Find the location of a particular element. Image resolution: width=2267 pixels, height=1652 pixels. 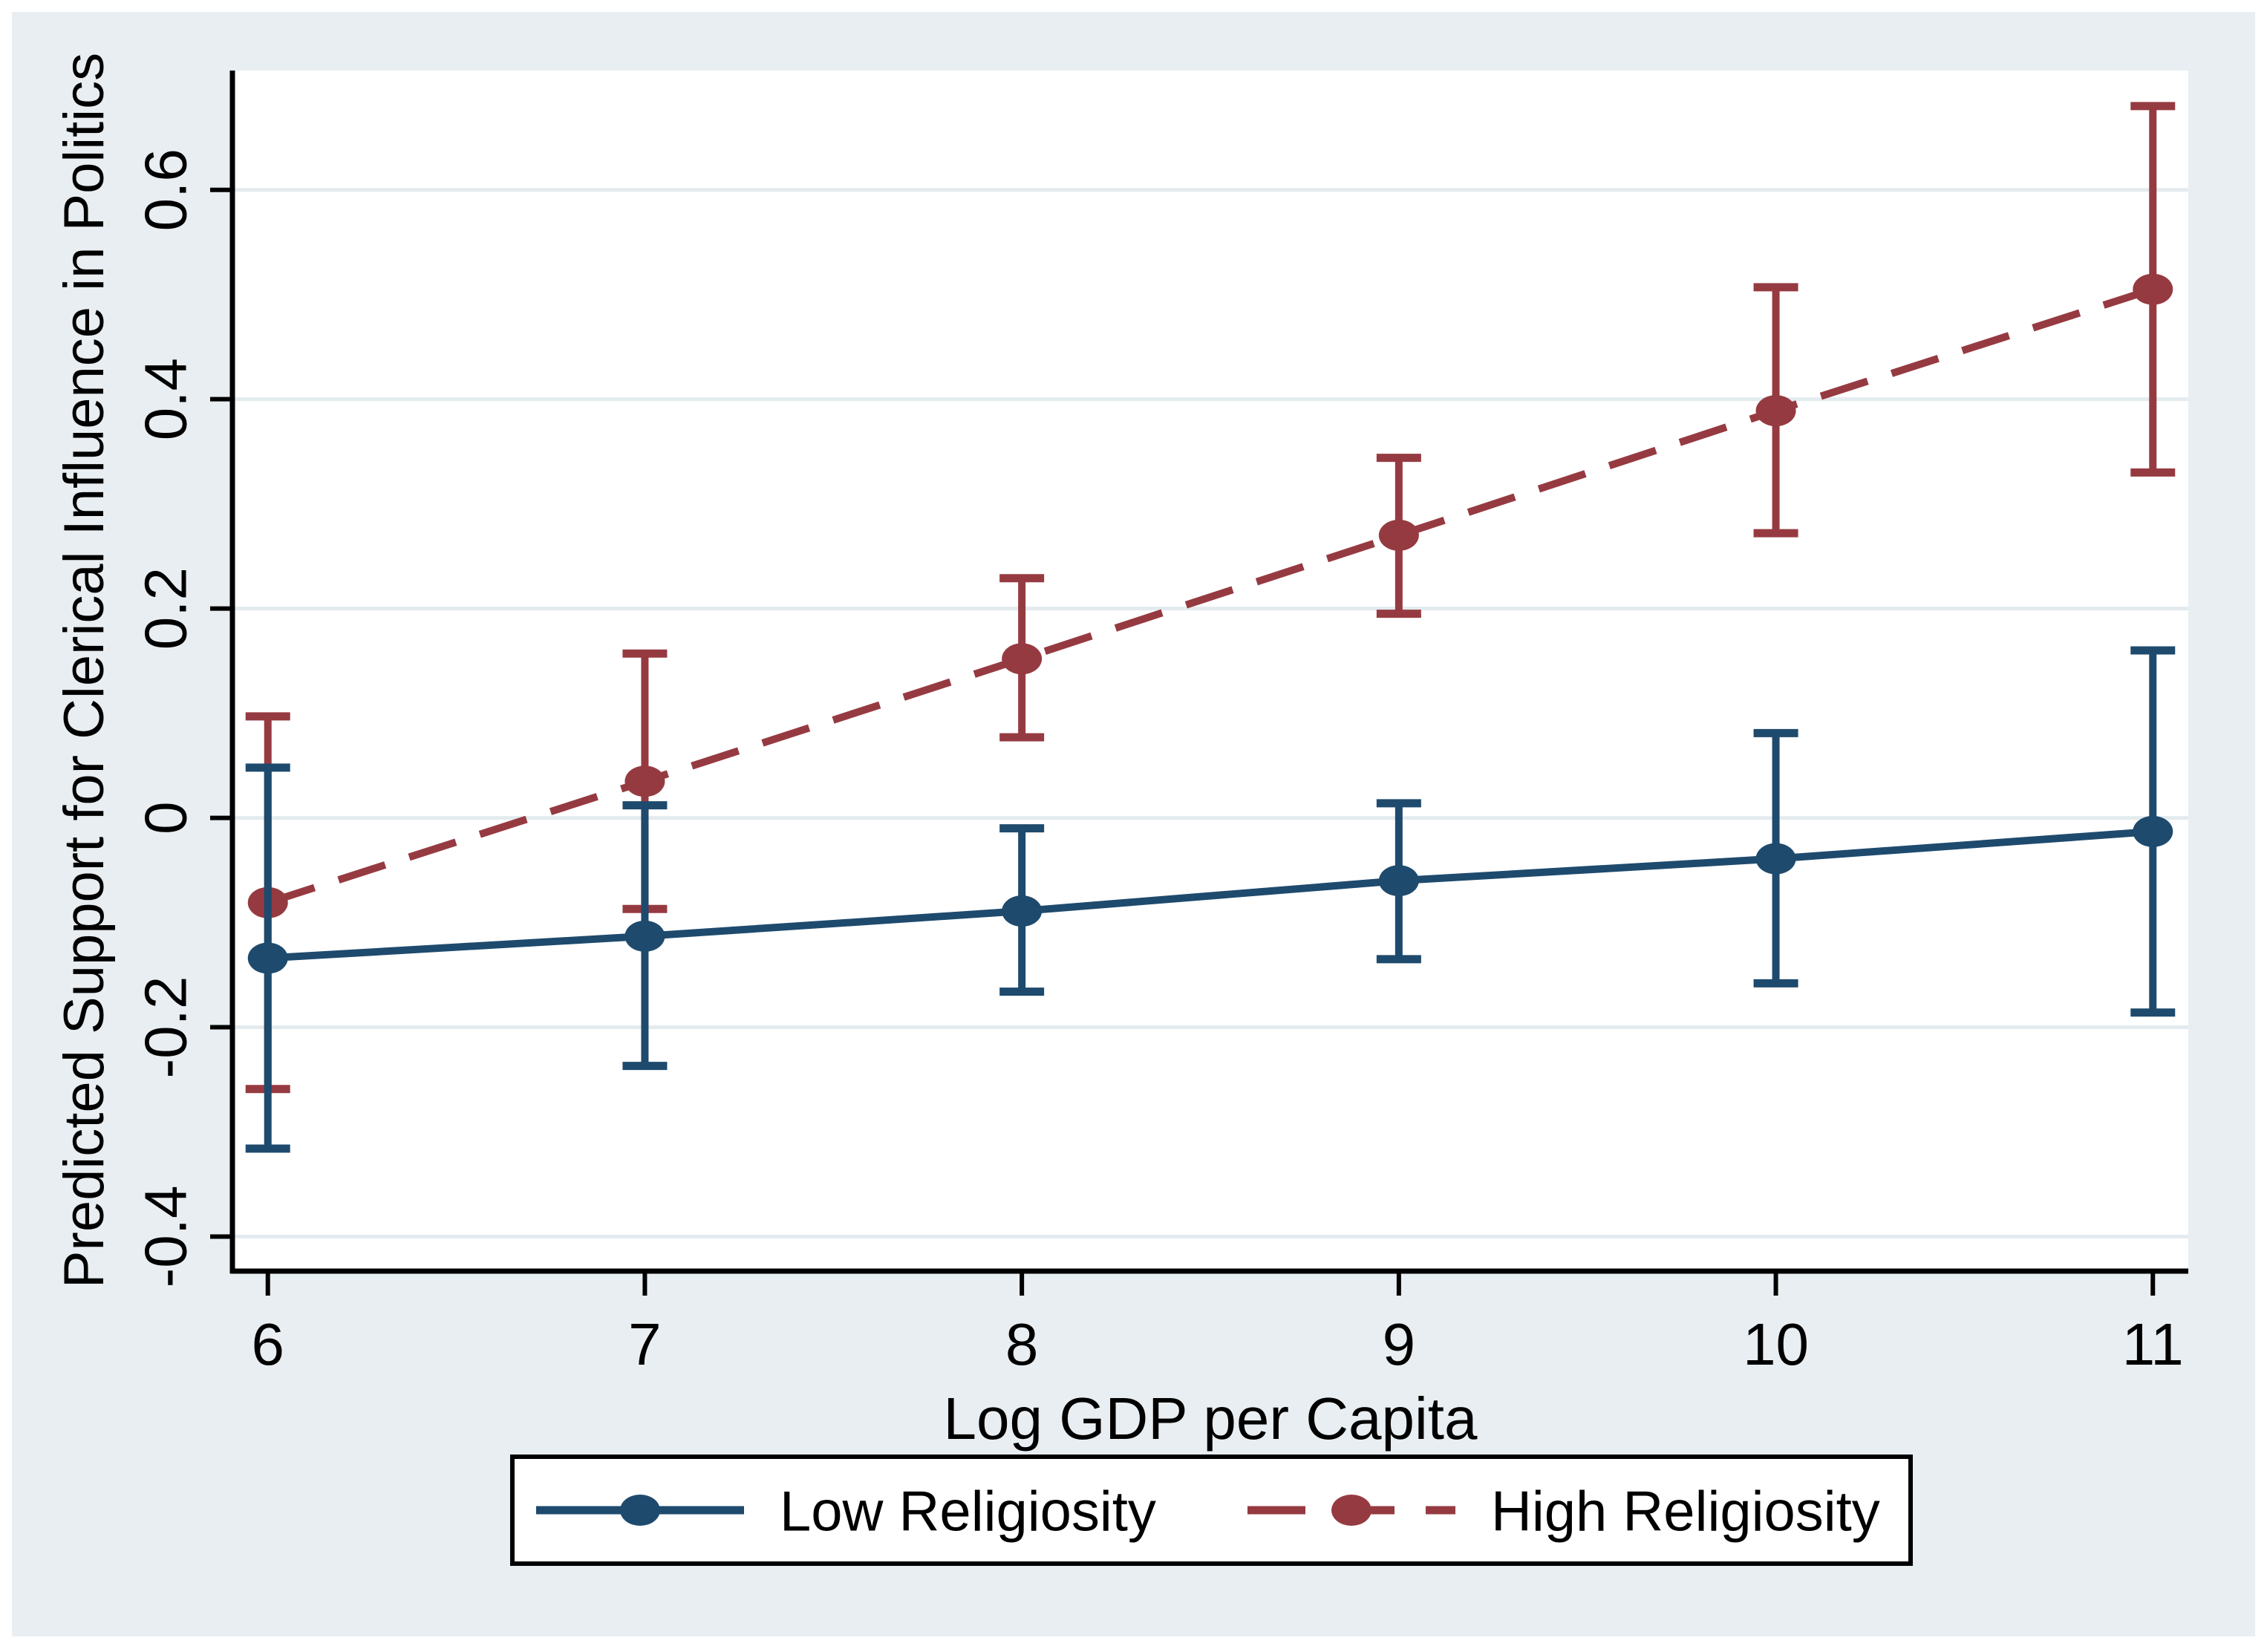

x-tick-label: 9 is located at coordinates (1399, 1344).